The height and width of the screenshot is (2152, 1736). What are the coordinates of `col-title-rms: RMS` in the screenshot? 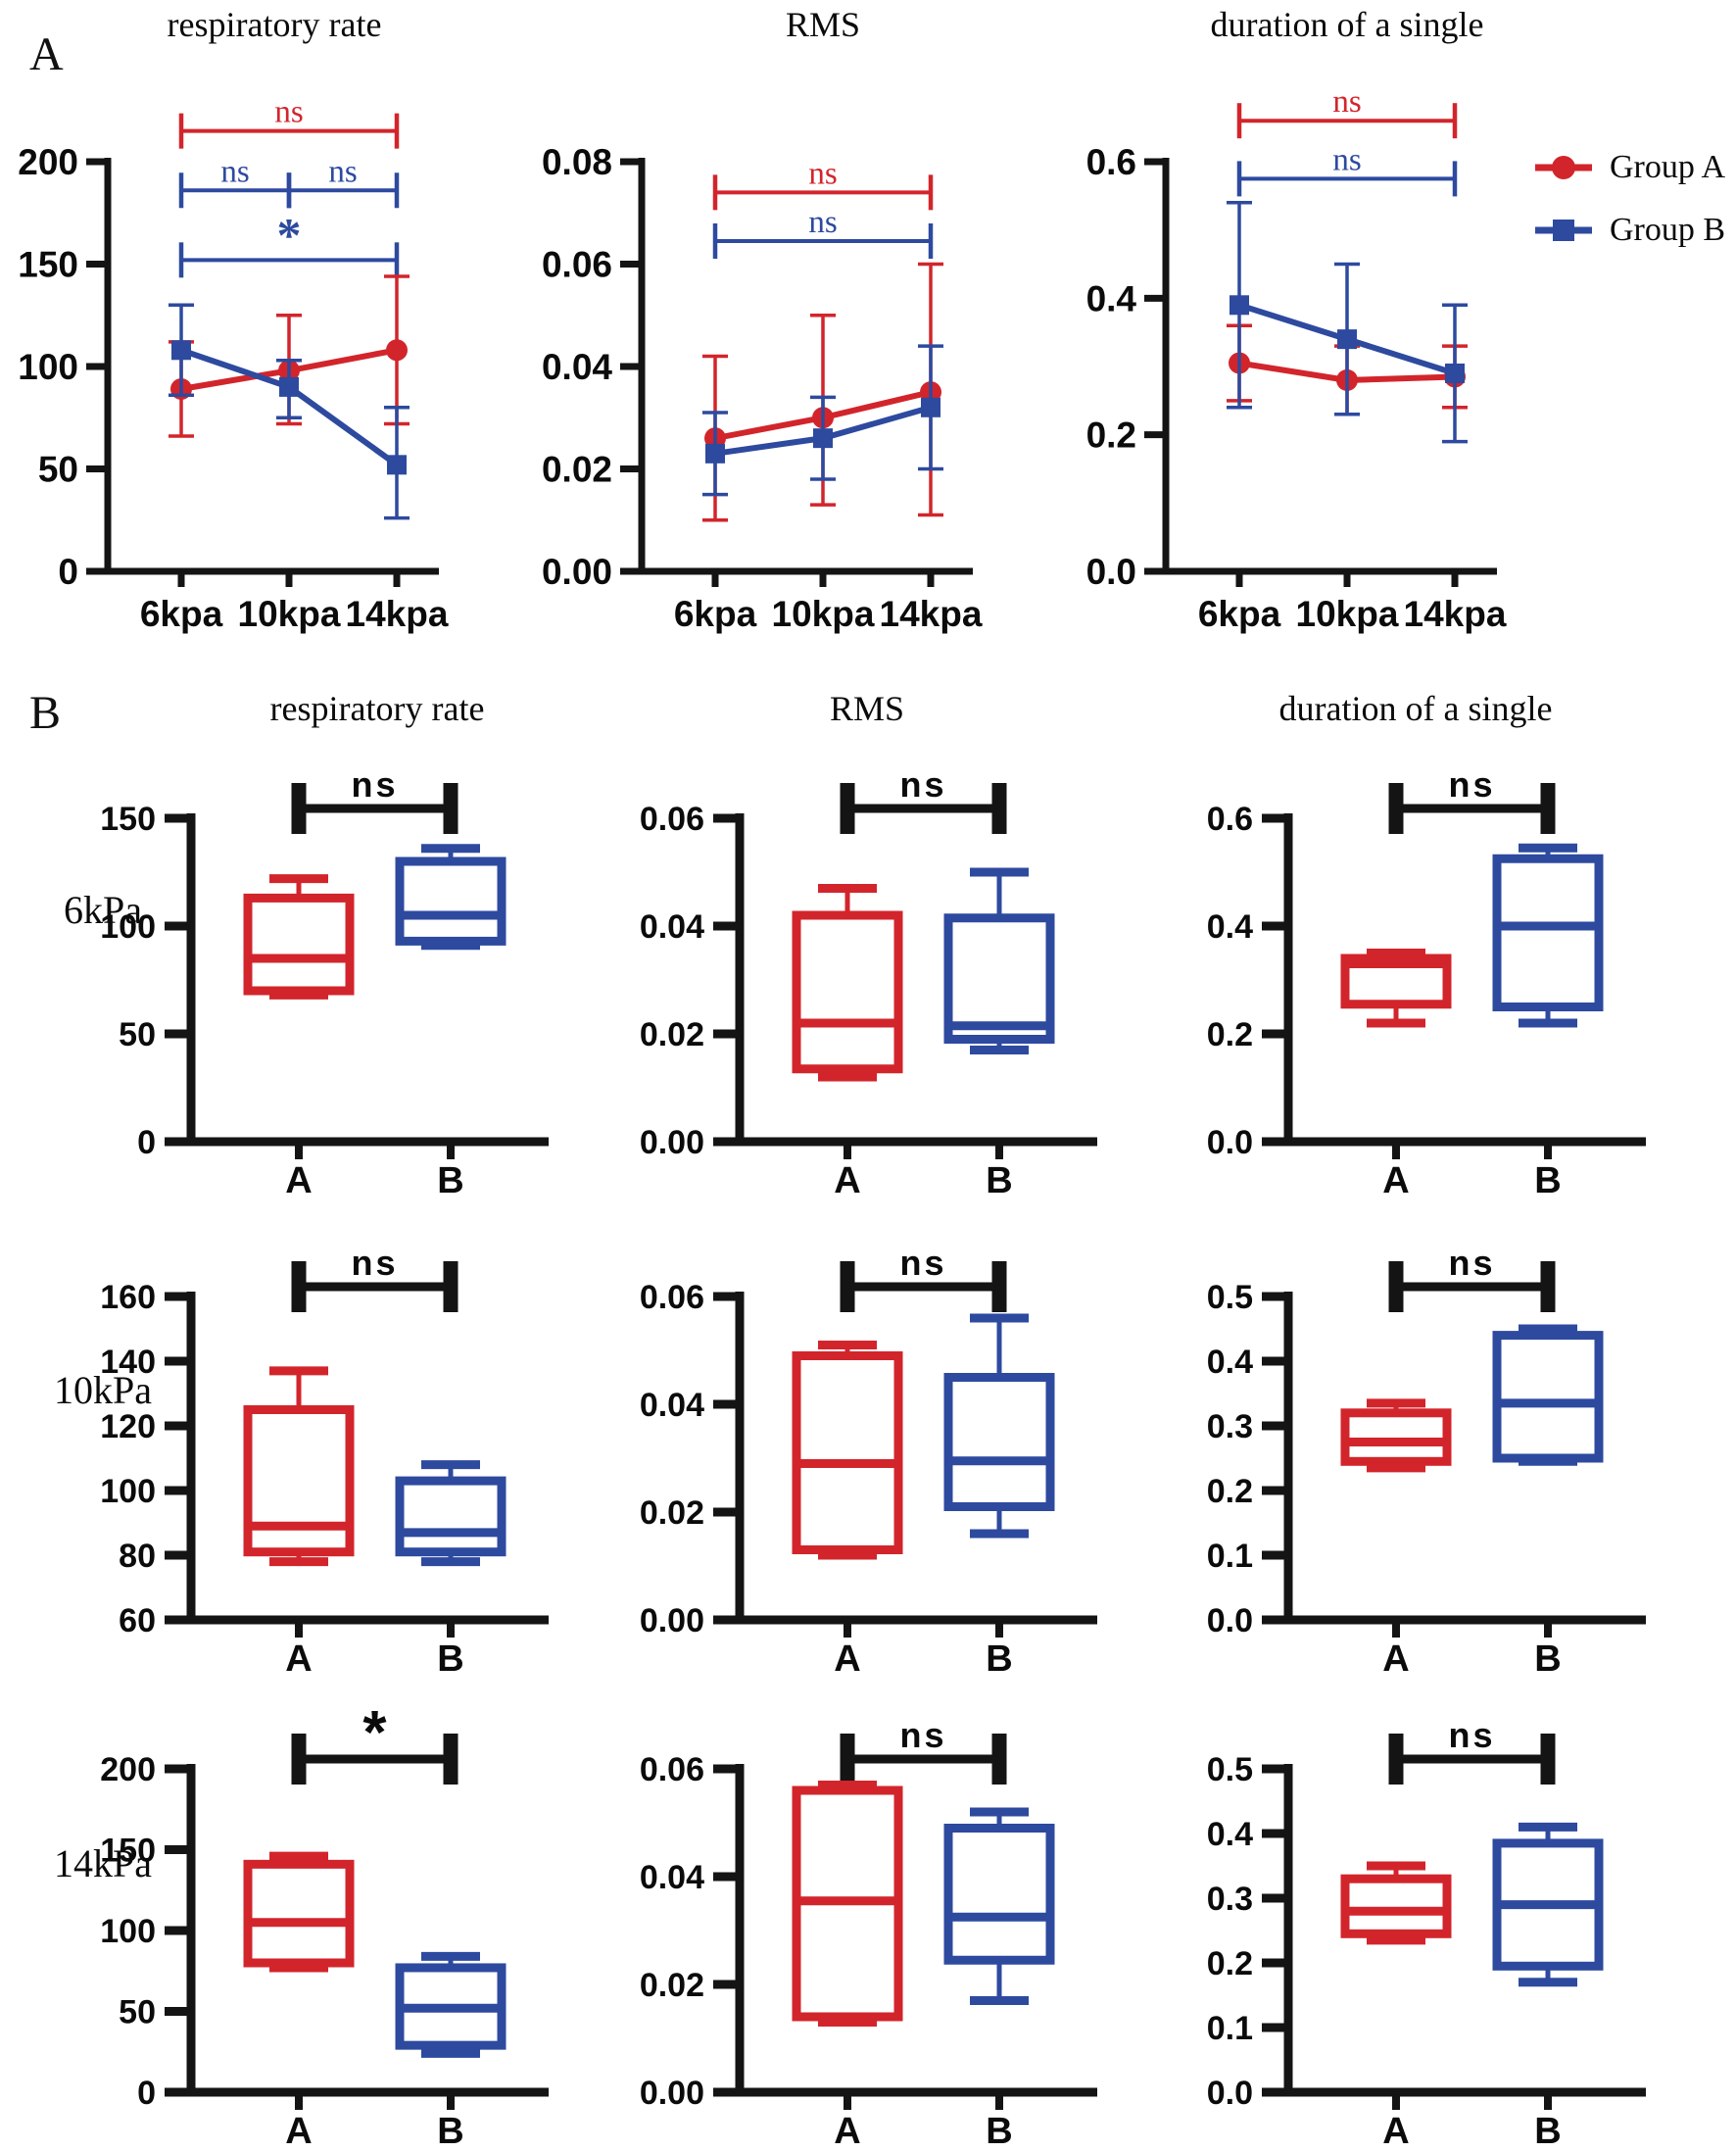 It's located at (867, 708).